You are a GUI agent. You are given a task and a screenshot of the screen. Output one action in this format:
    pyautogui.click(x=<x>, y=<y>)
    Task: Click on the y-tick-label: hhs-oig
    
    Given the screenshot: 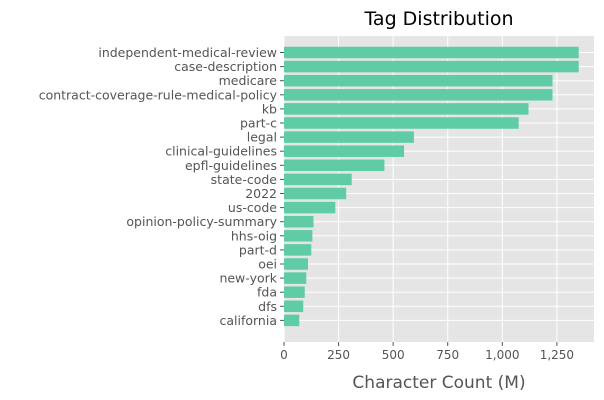 What is the action you would take?
    pyautogui.click(x=254, y=235)
    